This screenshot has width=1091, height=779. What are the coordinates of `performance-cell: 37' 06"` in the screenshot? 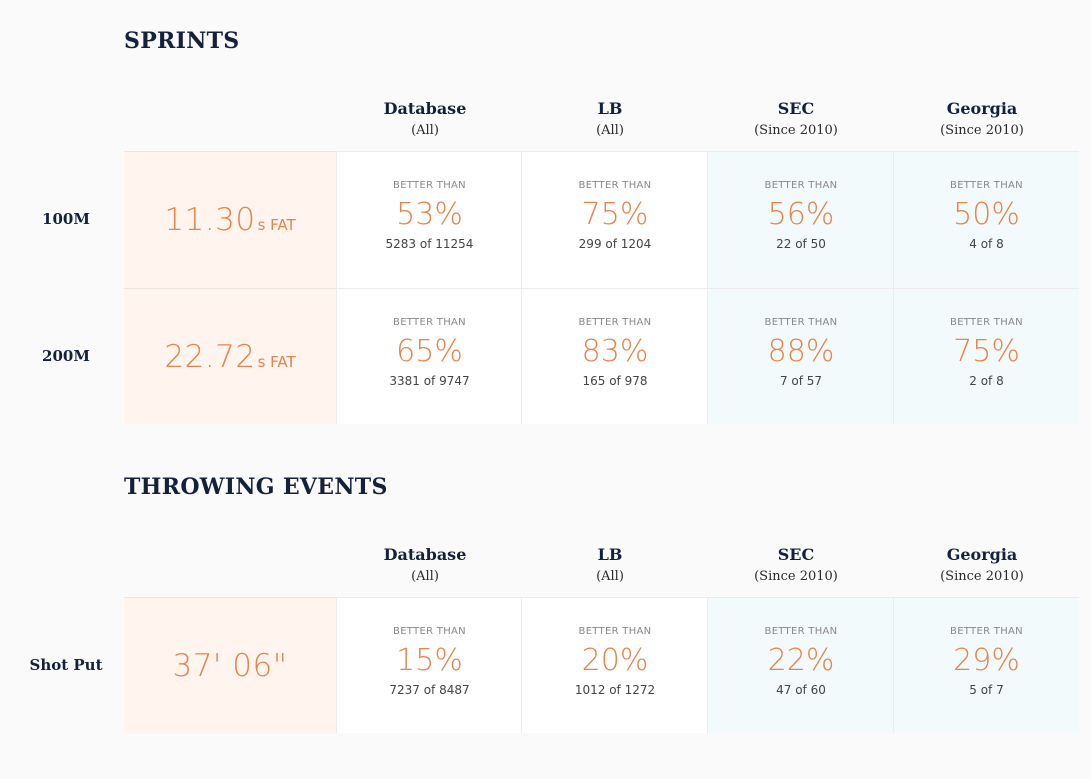 It's located at (230, 665).